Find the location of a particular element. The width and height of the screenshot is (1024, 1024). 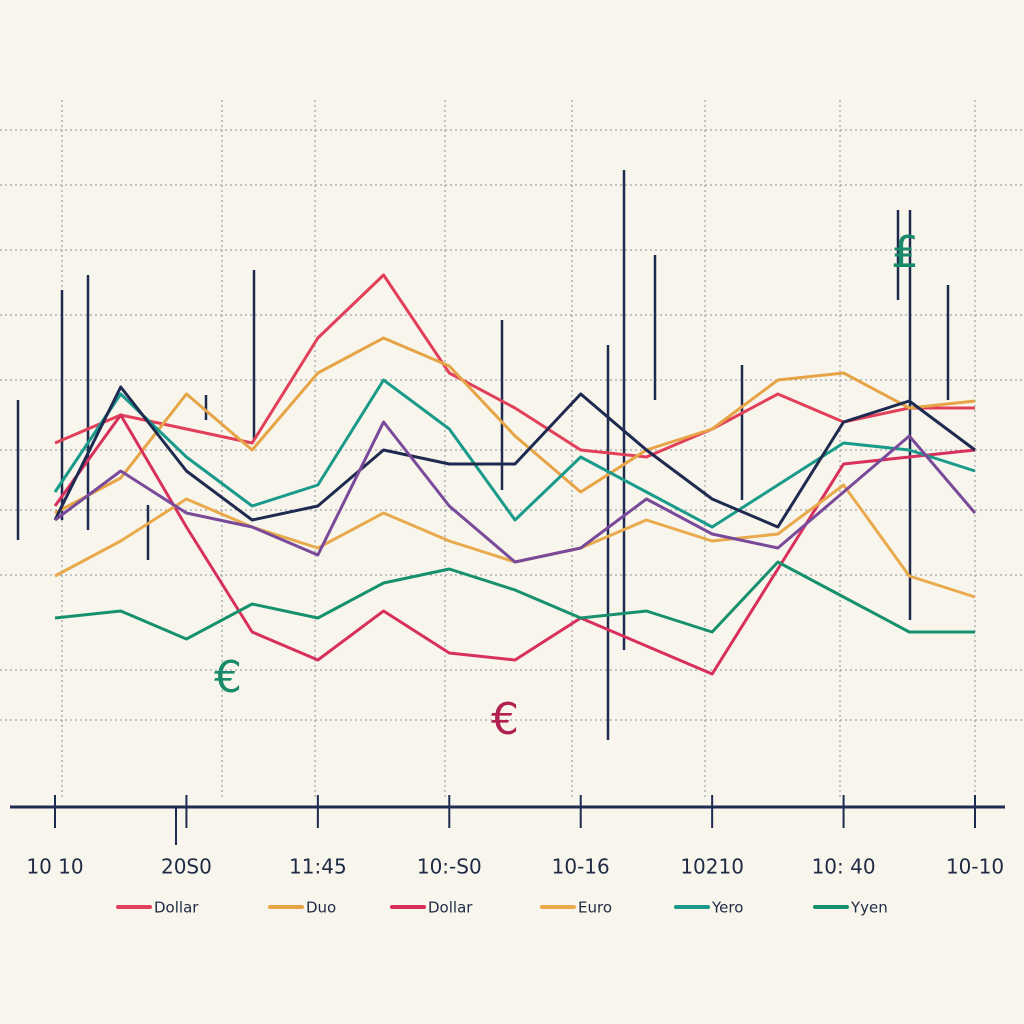

x-tick-label: 10210 is located at coordinates (712, 867).